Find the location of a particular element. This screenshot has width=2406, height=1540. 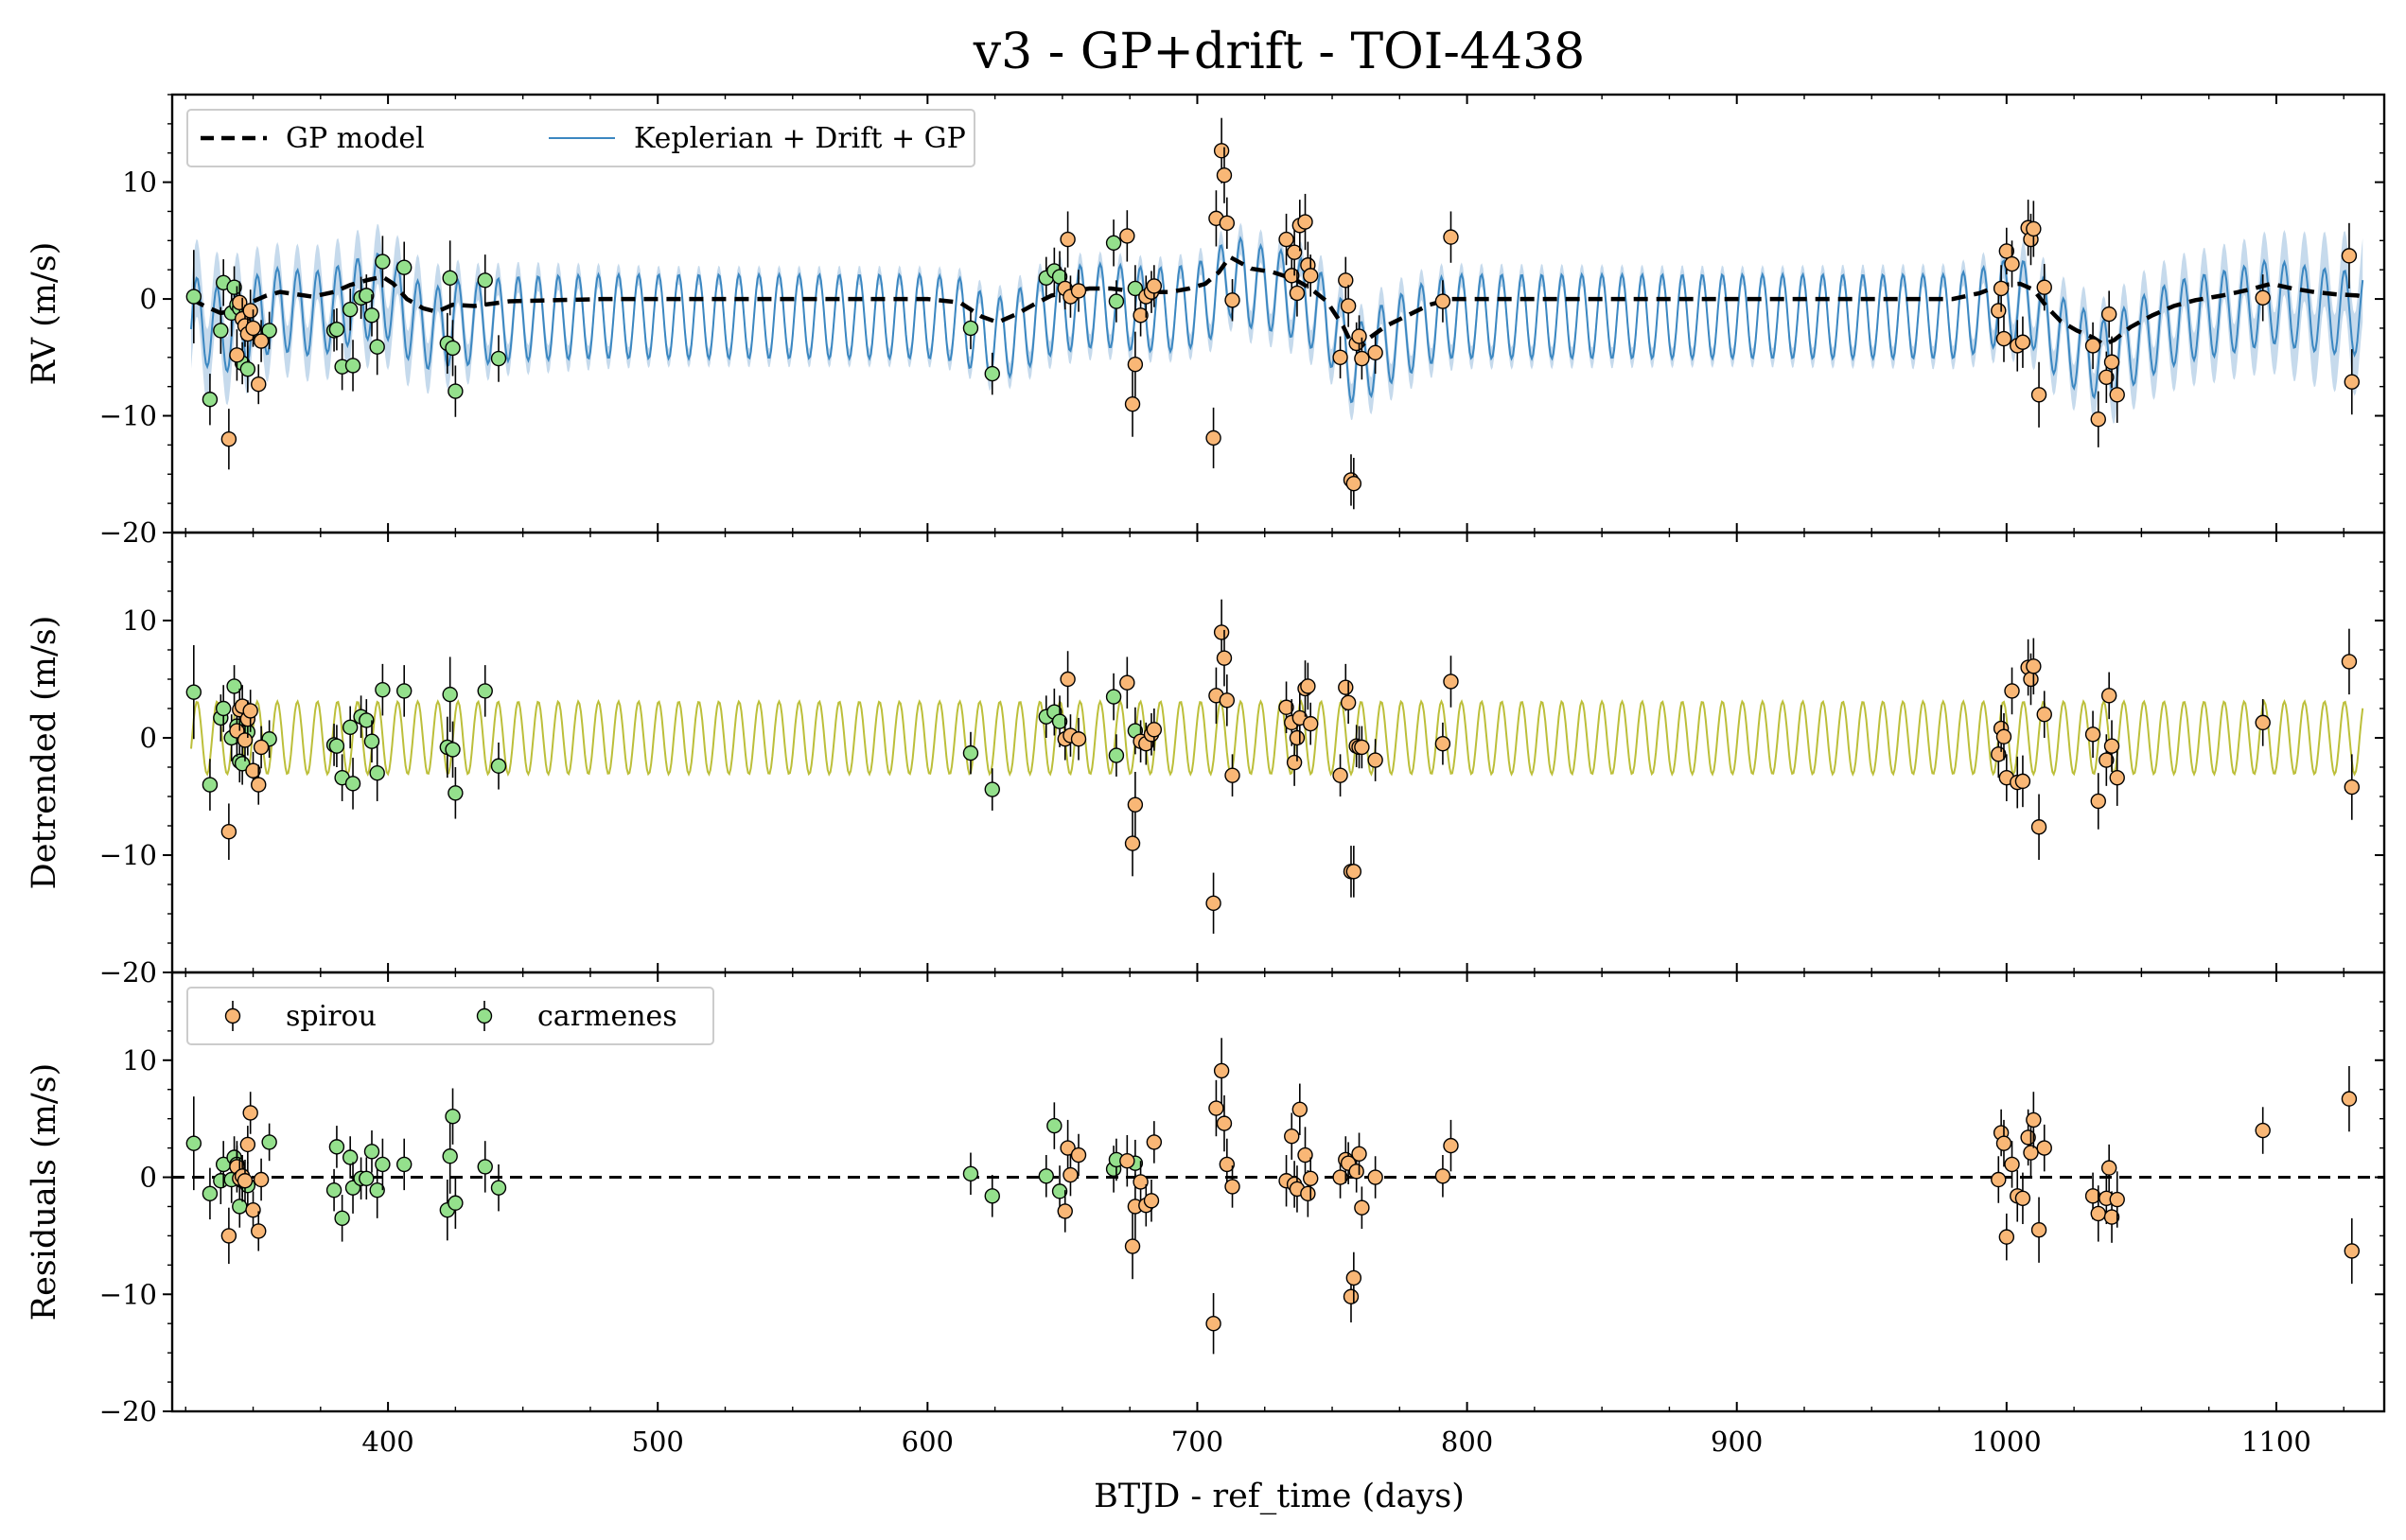

y-axis-label: Residuals (m/s) is located at coordinates (44, 1192).